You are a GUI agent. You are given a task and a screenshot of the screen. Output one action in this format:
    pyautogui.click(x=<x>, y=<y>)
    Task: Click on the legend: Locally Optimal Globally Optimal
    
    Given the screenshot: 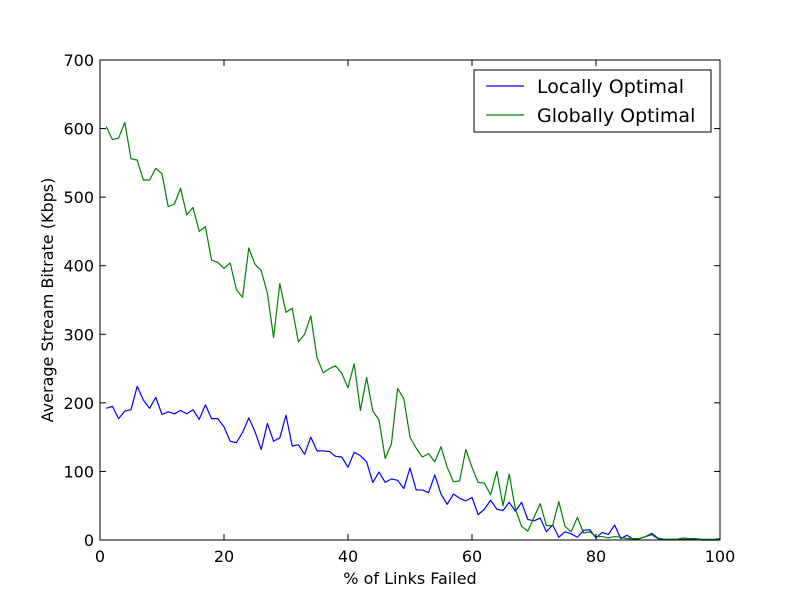 What is the action you would take?
    pyautogui.click(x=592, y=101)
    